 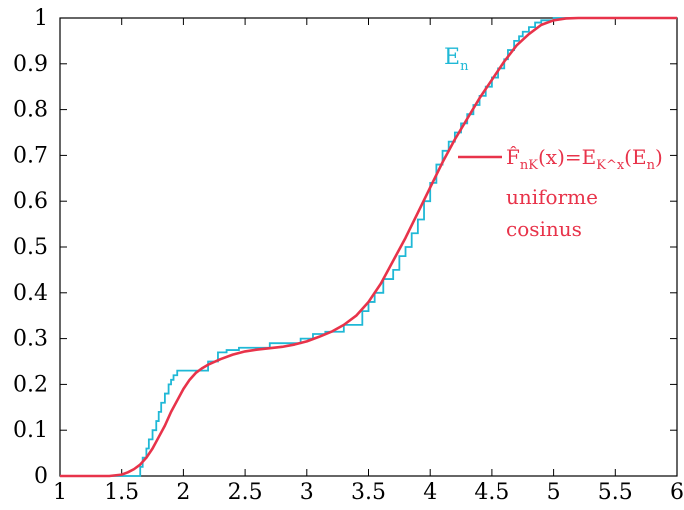 I want to click on x-tick-label: 3, so click(x=307, y=492).